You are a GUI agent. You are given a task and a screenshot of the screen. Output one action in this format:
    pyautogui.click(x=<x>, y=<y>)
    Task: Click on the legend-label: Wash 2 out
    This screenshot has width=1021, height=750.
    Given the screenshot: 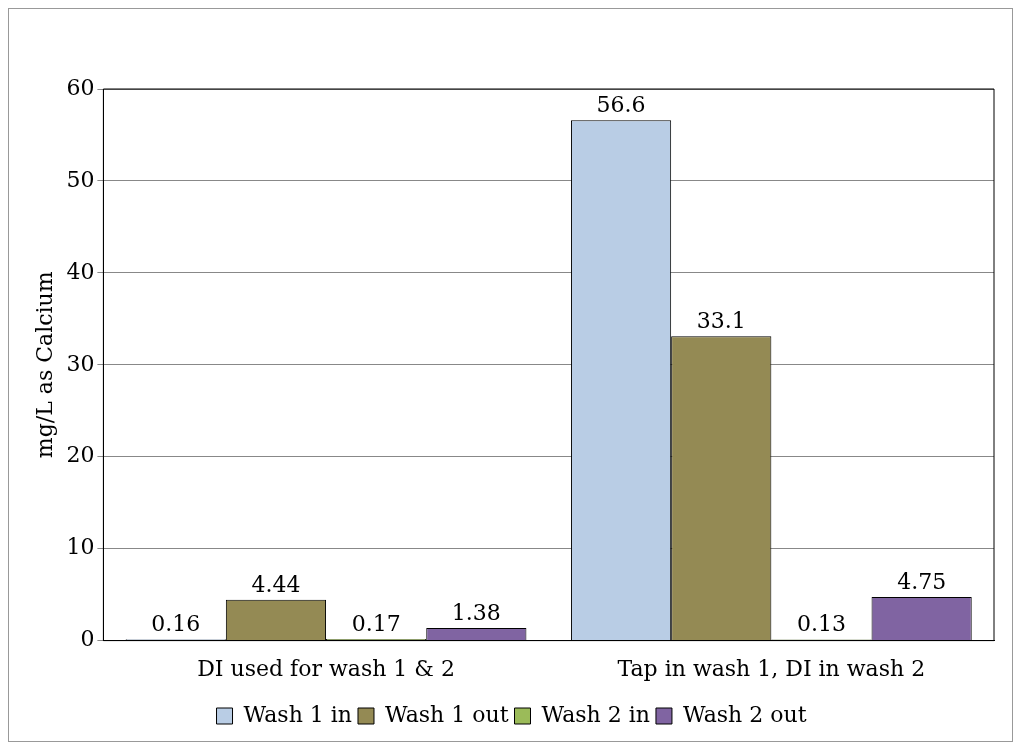 What is the action you would take?
    pyautogui.click(x=744, y=714)
    